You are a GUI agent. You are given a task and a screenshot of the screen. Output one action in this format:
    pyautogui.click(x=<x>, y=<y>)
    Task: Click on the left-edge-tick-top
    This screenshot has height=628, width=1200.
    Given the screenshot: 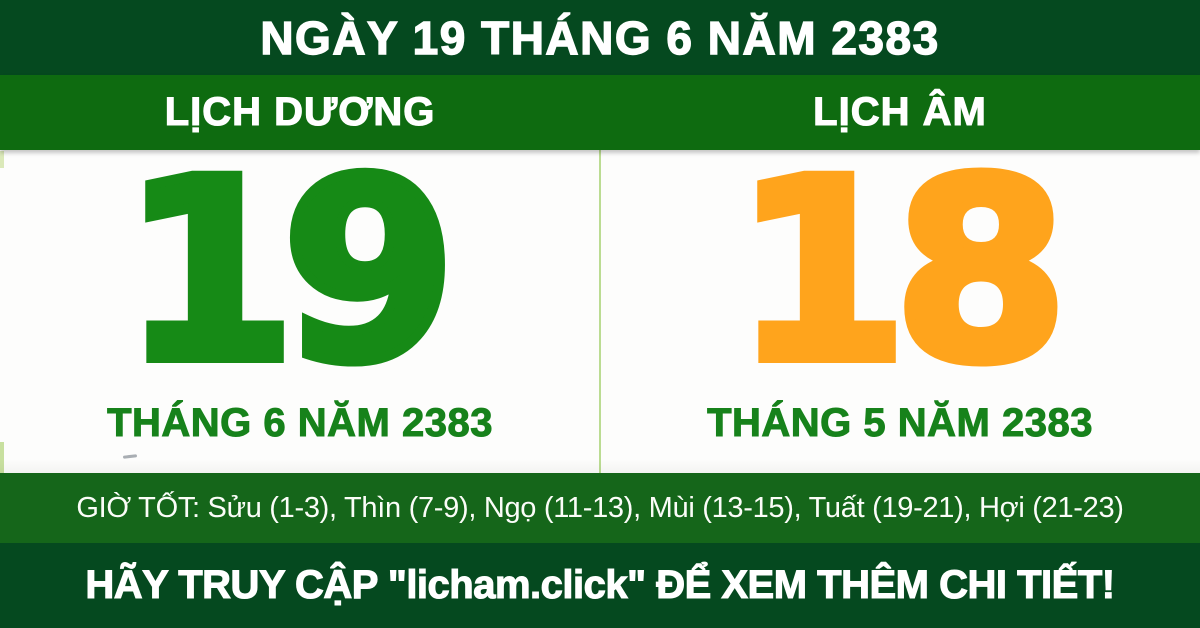 What is the action you would take?
    pyautogui.click(x=2, y=159)
    